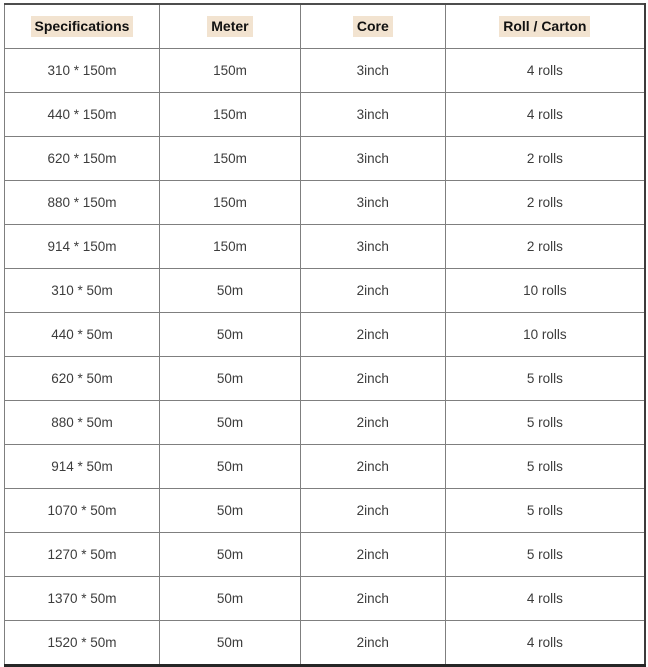  What do you see at coordinates (82, 70) in the screenshot?
I see `table-cell: 310 * 150m` at bounding box center [82, 70].